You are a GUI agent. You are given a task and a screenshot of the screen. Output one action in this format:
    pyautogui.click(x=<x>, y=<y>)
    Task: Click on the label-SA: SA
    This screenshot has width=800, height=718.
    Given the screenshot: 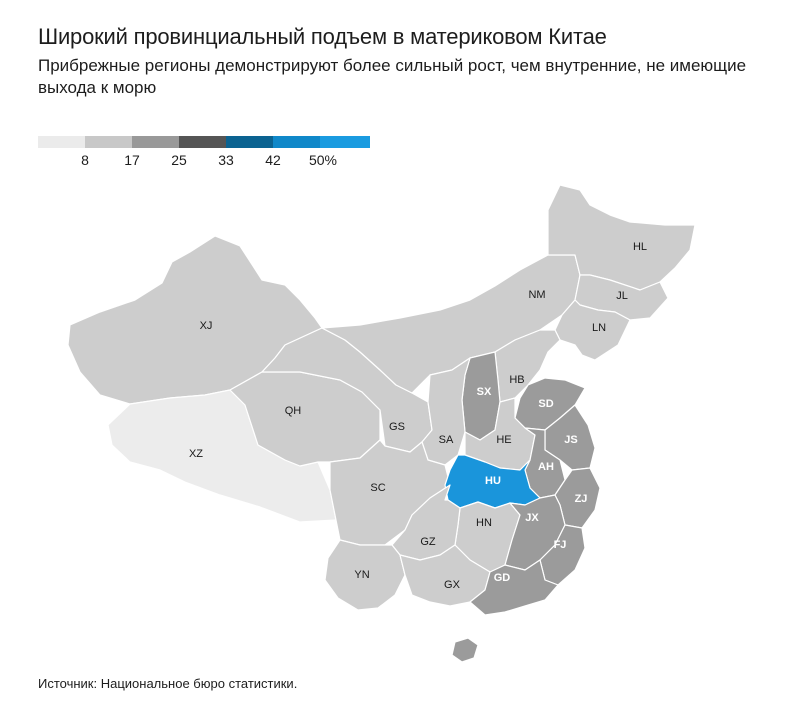 What is the action you would take?
    pyautogui.click(x=446, y=440)
    